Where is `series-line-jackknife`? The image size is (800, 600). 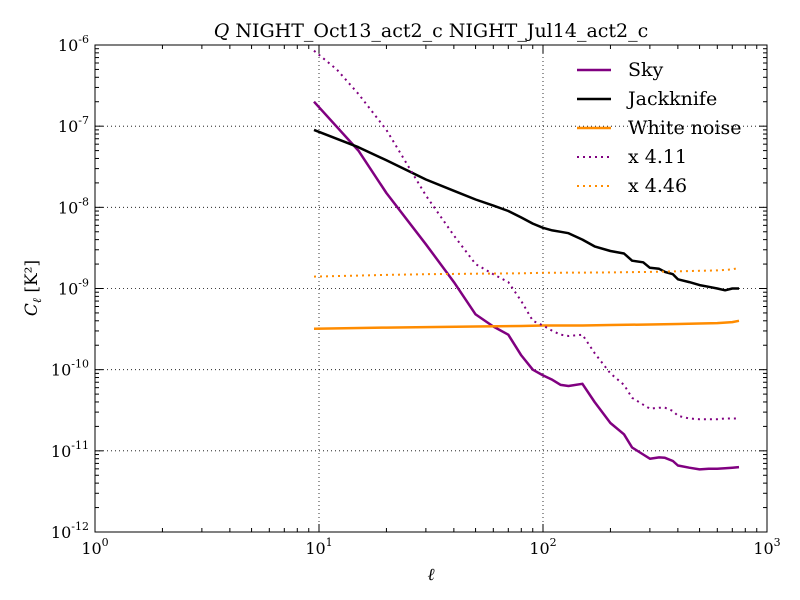 series-line-jackknife is located at coordinates (526, 210).